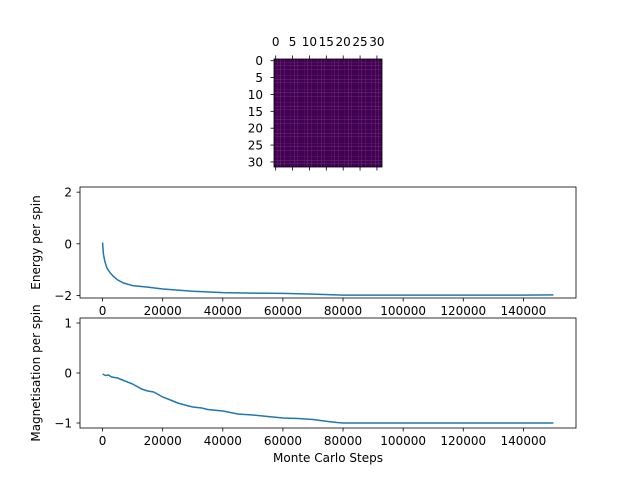 The image size is (640, 480). Describe the element at coordinates (328, 113) in the screenshot. I see `heatmap-cells` at that location.